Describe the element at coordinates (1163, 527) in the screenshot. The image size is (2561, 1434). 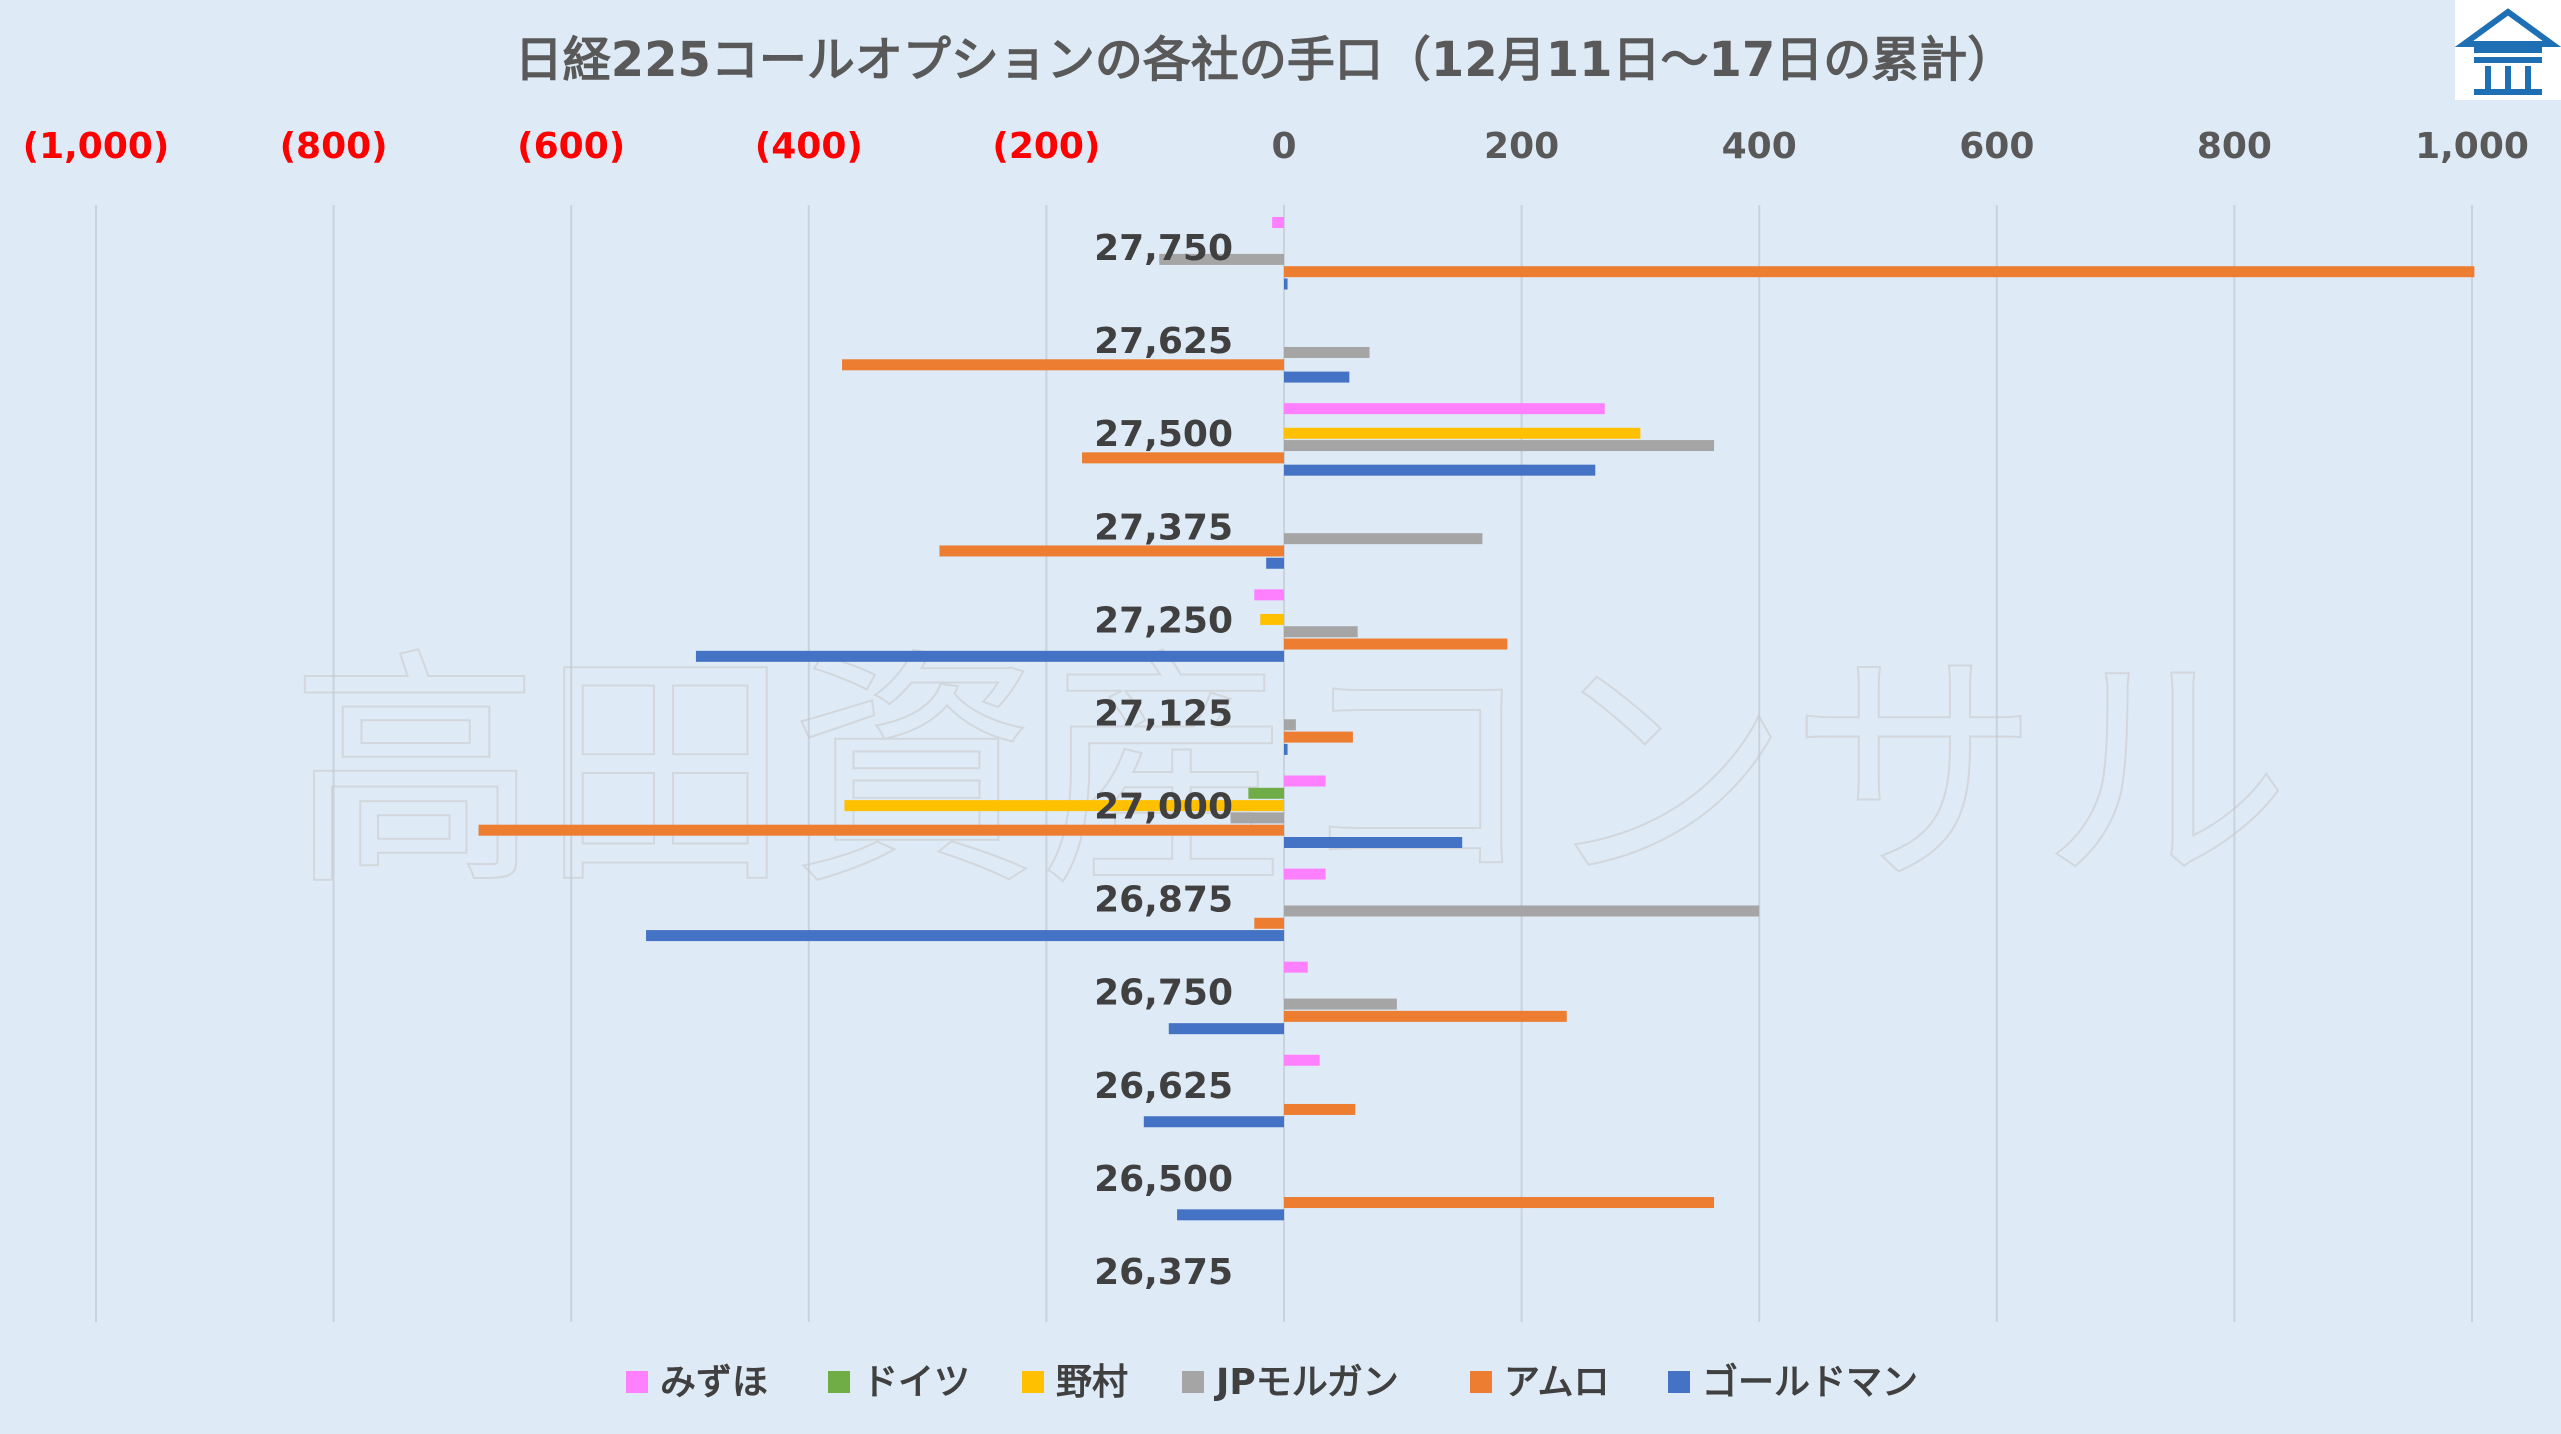
I see `y-tick-label: 27,375` at that location.